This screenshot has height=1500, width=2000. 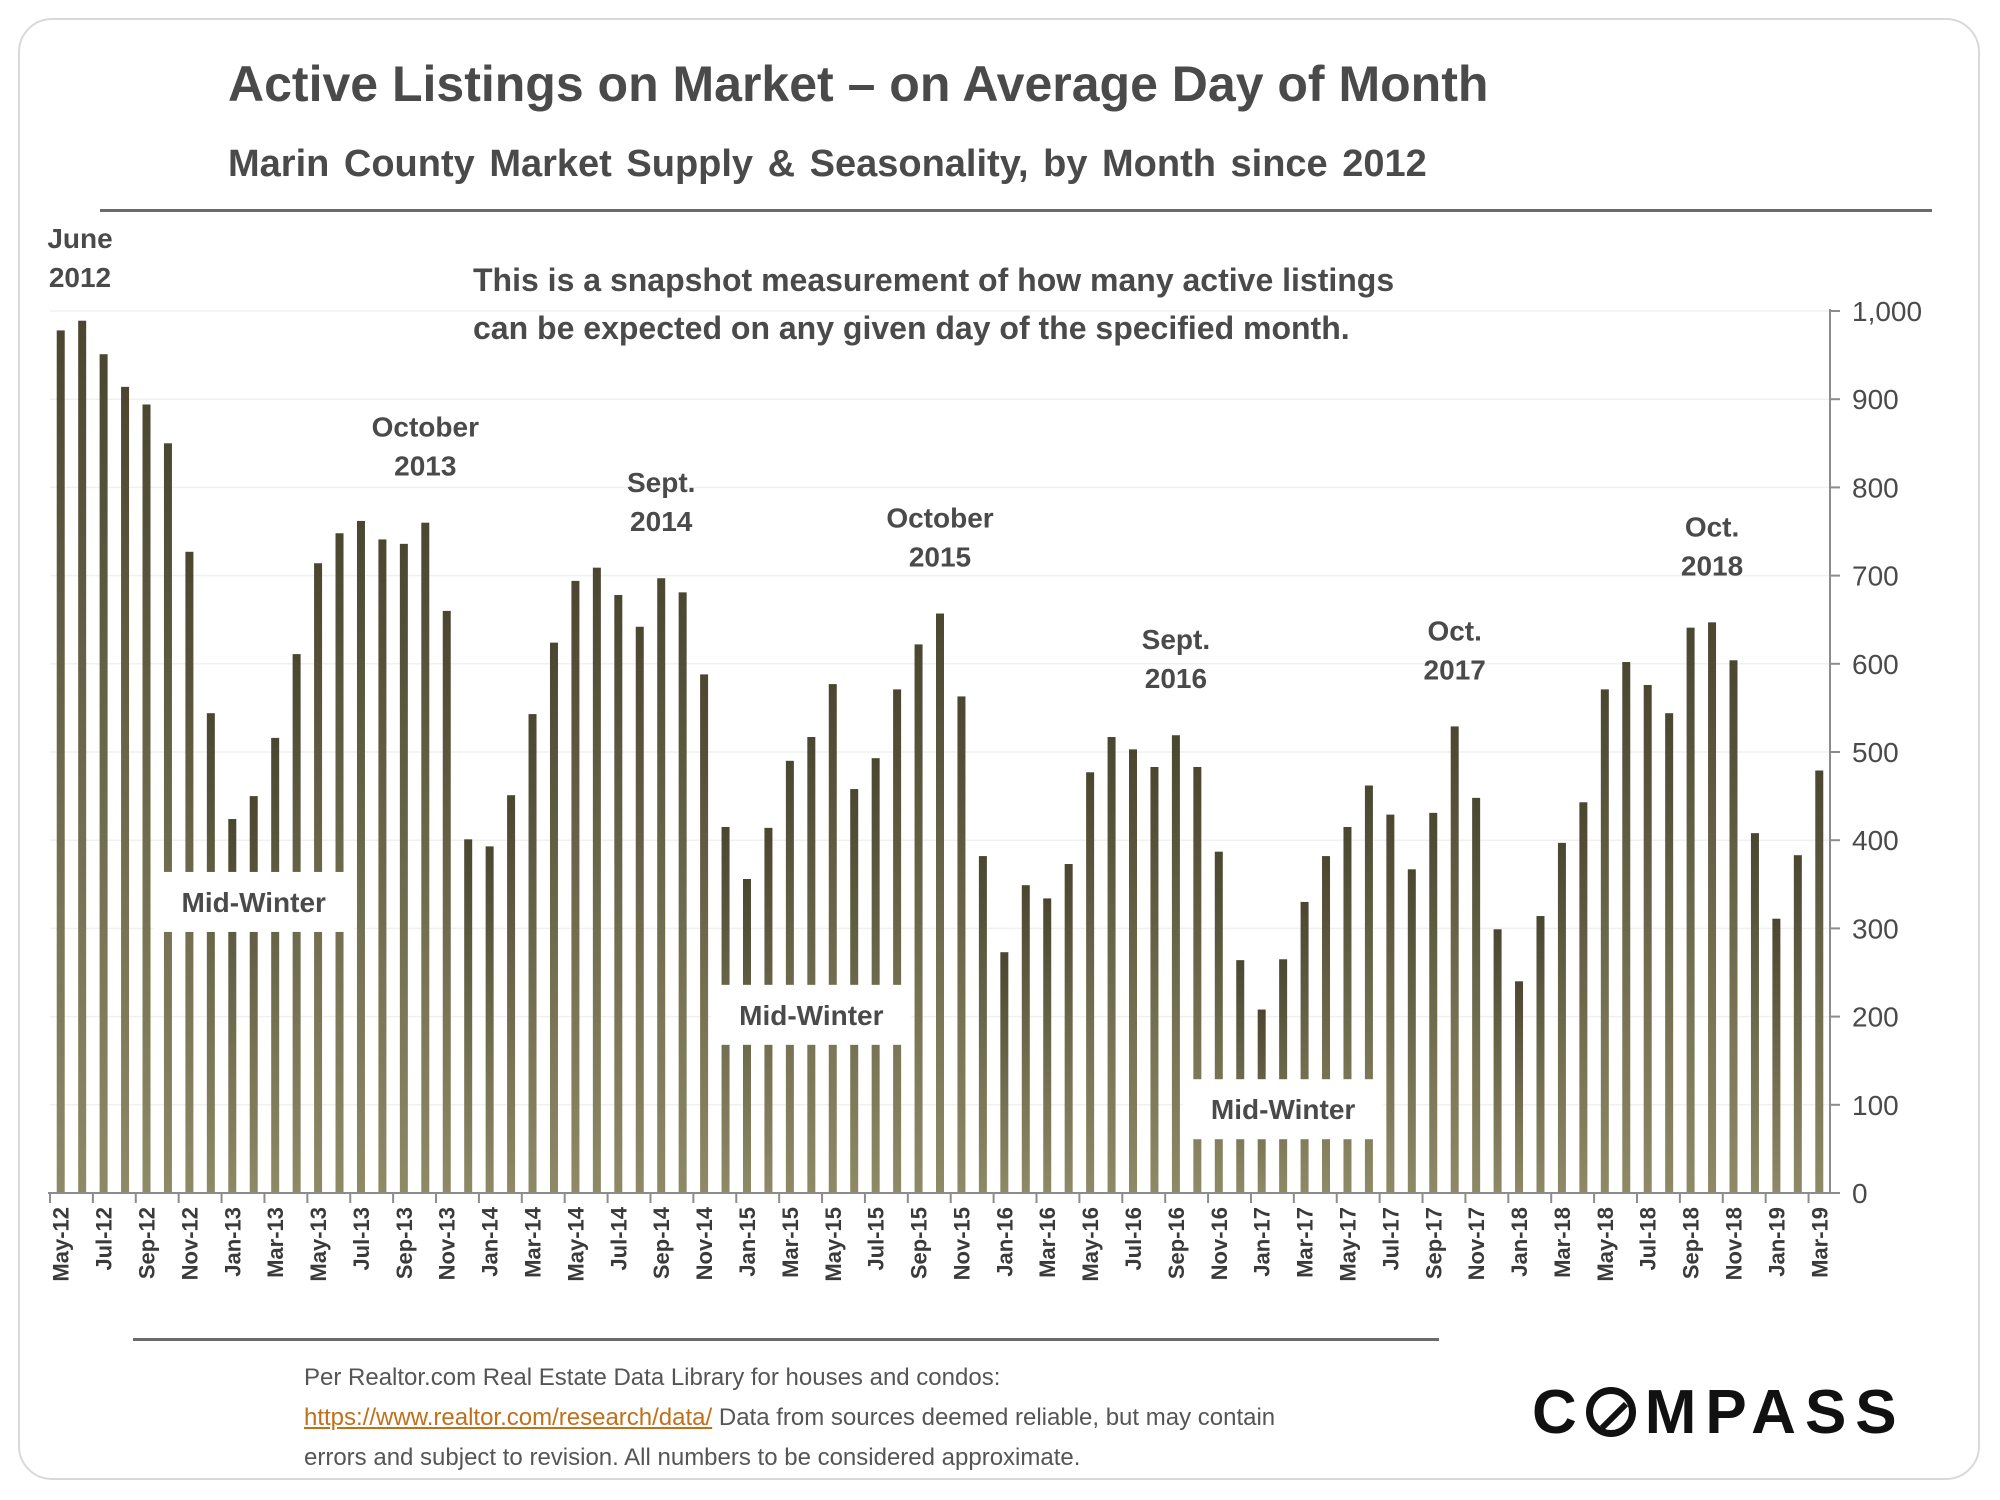 I want to click on y-tick-label: 1,000, so click(x=1887, y=311).